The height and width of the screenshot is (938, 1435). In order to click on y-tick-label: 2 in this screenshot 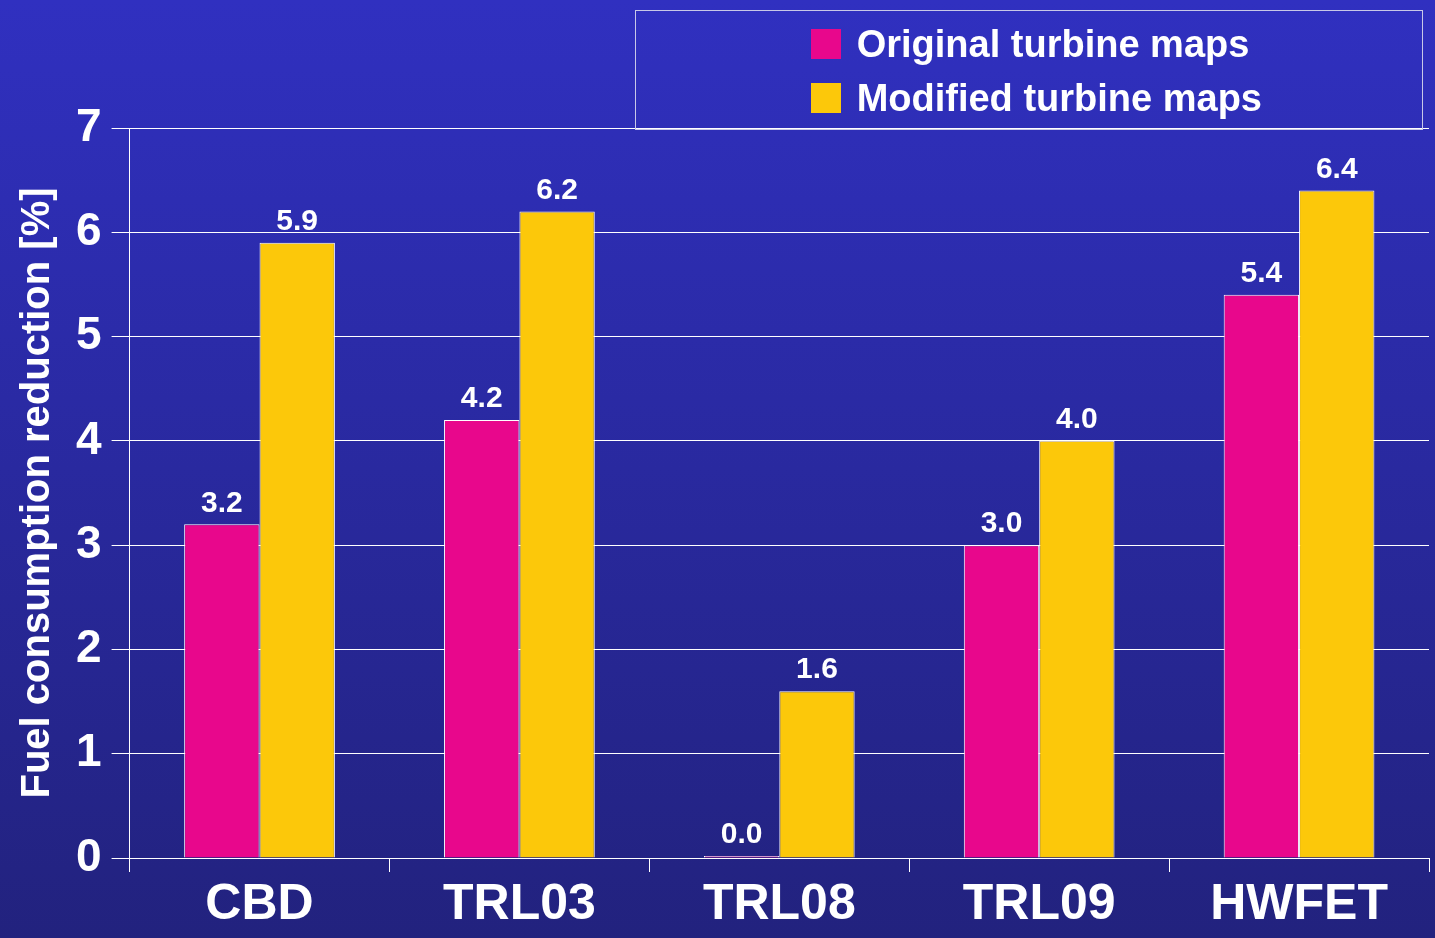, I will do `click(88, 646)`.